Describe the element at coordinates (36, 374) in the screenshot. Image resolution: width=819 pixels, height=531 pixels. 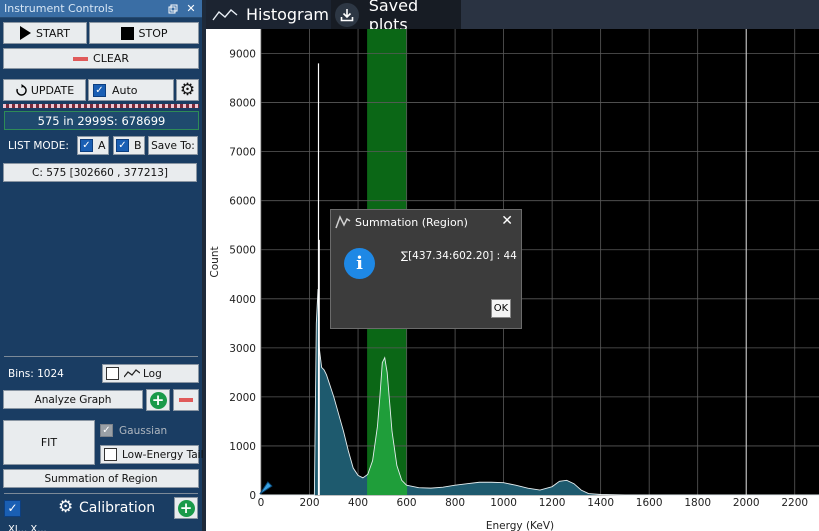
I see `bins-label: Bins: 1024` at that location.